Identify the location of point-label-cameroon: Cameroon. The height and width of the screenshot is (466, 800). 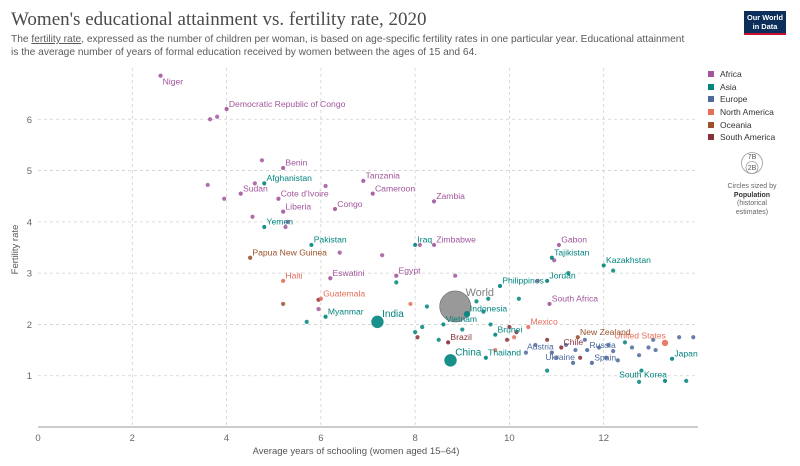
(395, 188).